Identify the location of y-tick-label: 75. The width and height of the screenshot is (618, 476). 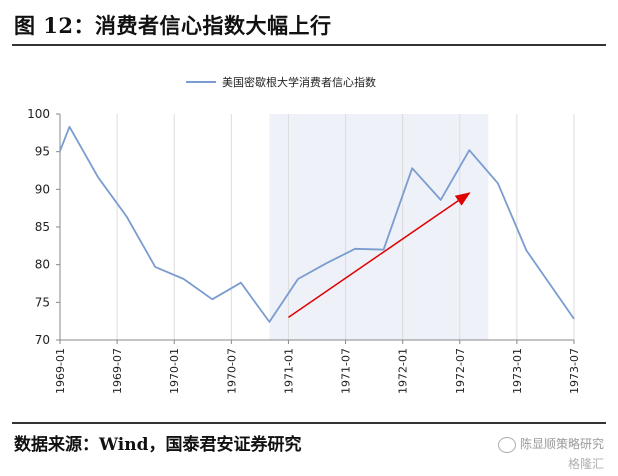
(42, 302).